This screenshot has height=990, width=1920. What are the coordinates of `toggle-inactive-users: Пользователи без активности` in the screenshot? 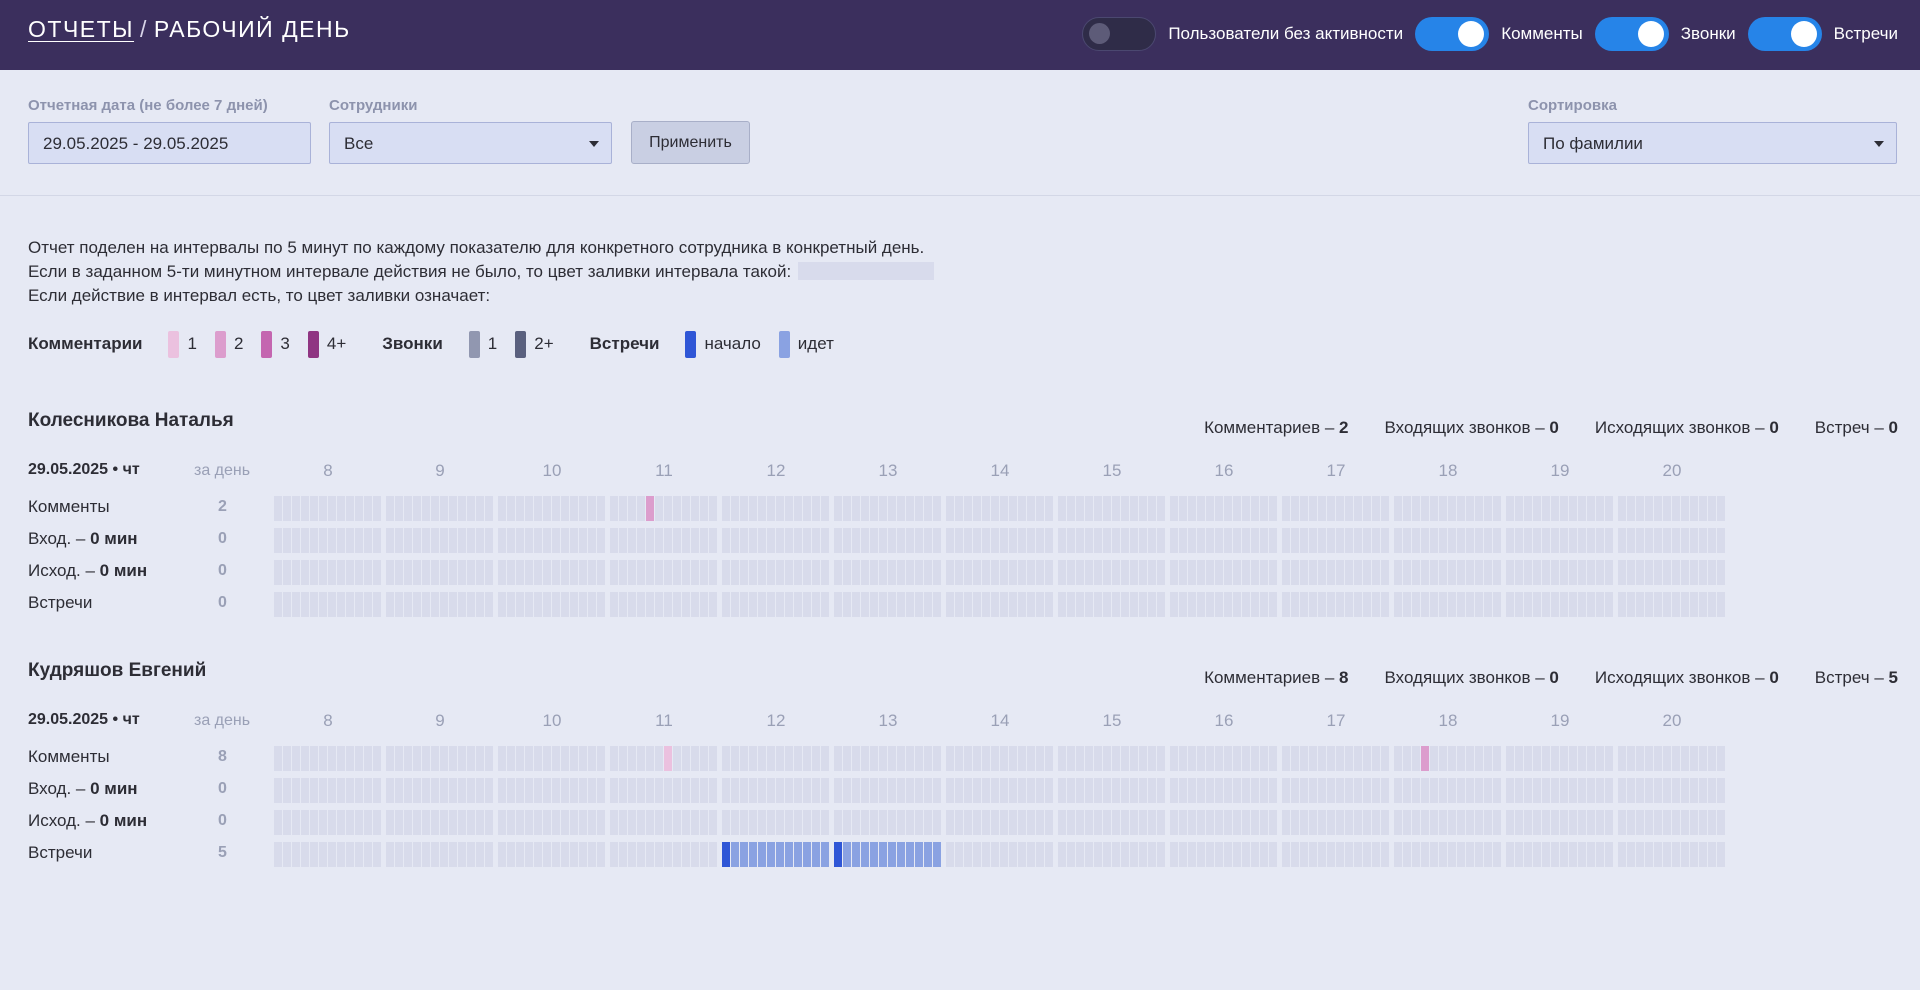 It's located at (1242, 34).